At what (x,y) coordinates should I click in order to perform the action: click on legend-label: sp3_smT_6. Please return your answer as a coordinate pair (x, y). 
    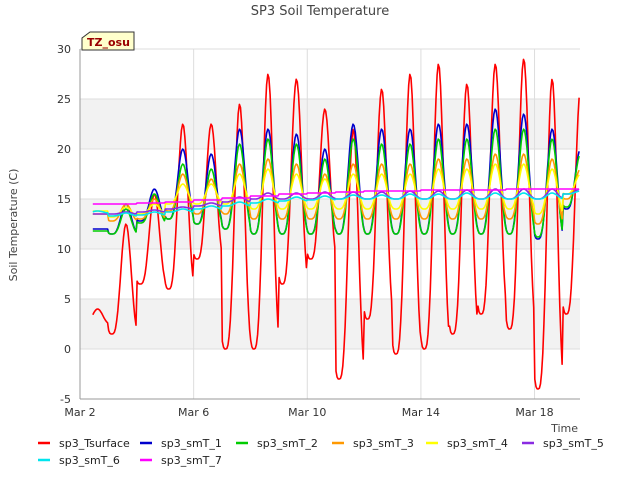
    Looking at the image, I should click on (89, 460).